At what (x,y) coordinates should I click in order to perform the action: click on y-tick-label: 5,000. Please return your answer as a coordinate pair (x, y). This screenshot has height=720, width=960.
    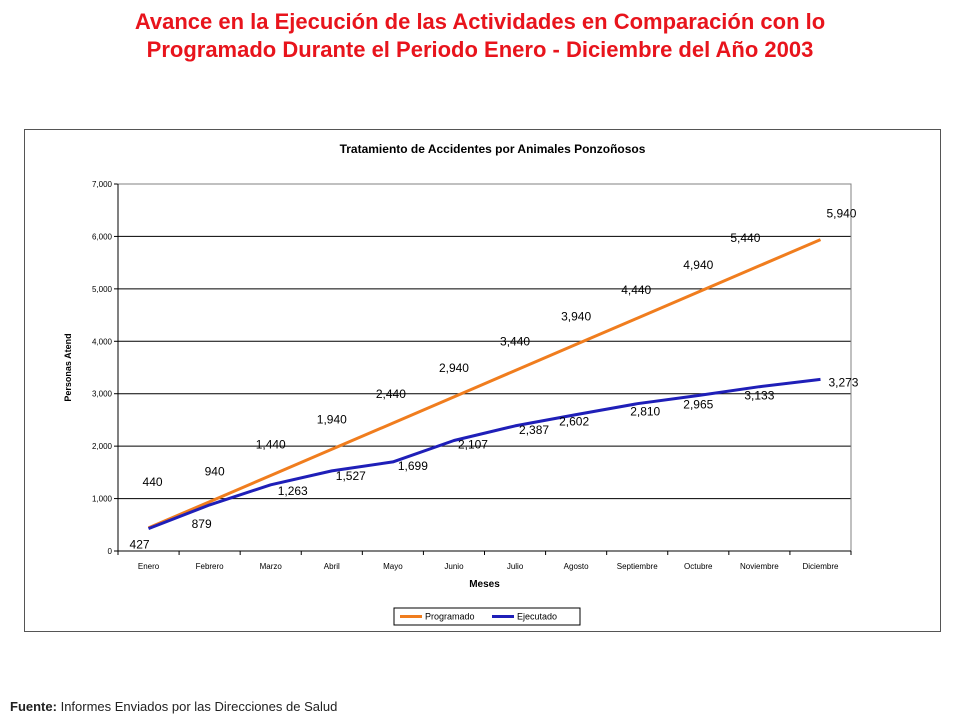
    Looking at the image, I should click on (102, 289).